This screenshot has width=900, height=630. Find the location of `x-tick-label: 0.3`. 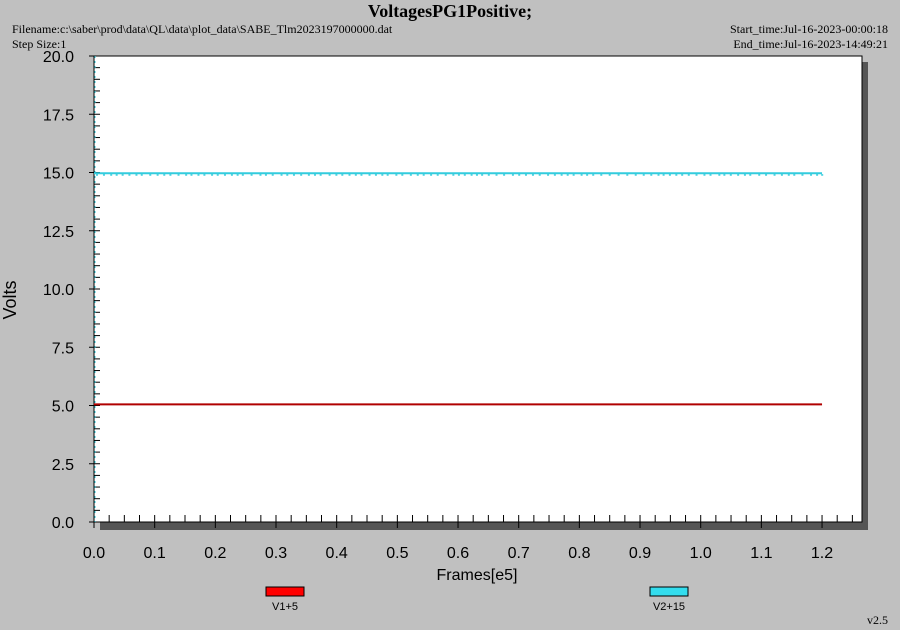

x-tick-label: 0.3 is located at coordinates (276, 553).